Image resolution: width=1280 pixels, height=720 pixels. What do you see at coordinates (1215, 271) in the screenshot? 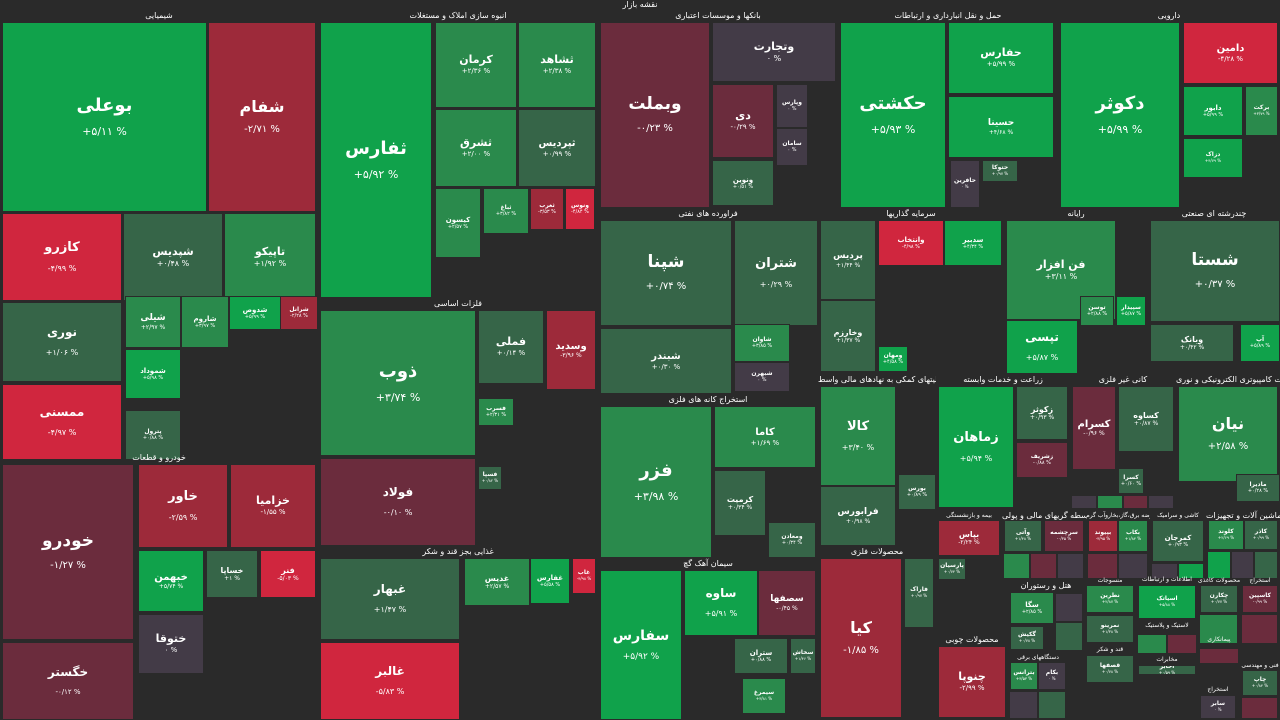
I see `treemap-tile: شستا +۰/۳۷ %` at bounding box center [1215, 271].